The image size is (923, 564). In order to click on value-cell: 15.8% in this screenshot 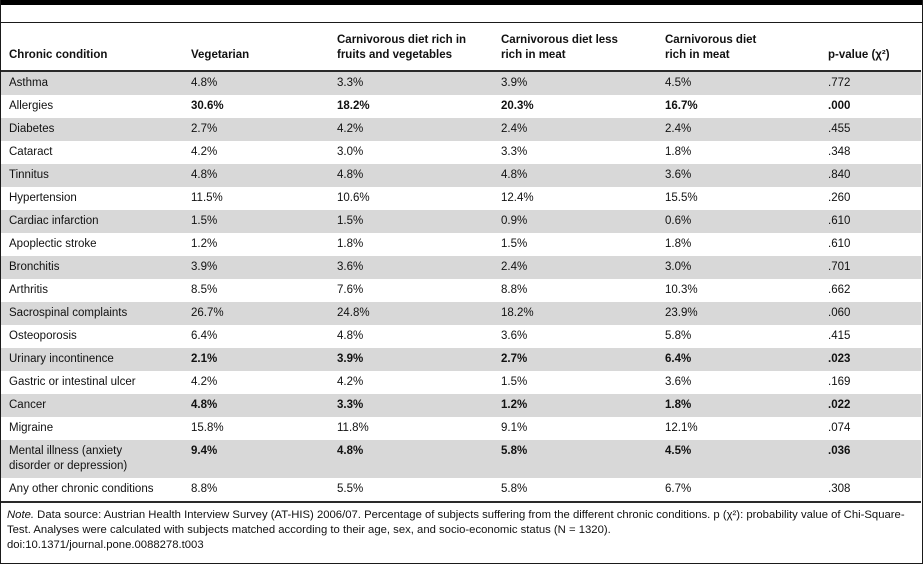, I will do `click(207, 428)`.